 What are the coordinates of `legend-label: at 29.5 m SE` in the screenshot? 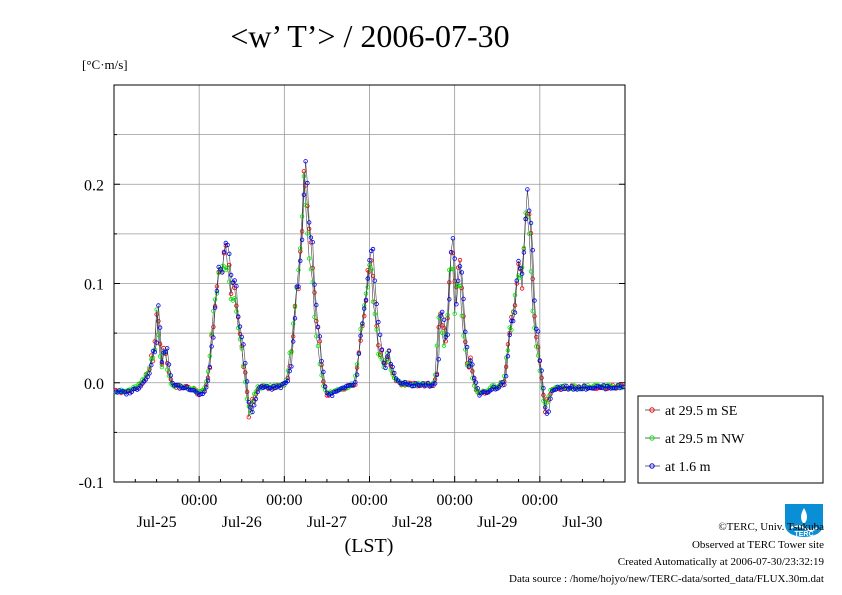 It's located at (701, 411).